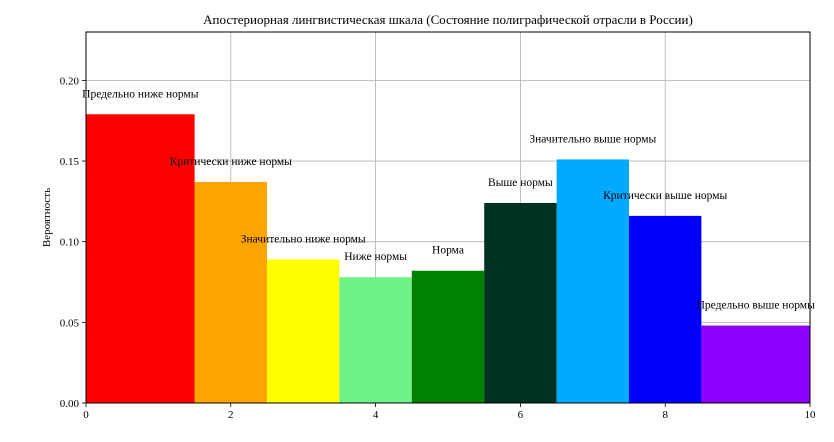 The image size is (834, 442). Describe the element at coordinates (665, 415) in the screenshot. I see `x-tick-label: 8` at that location.